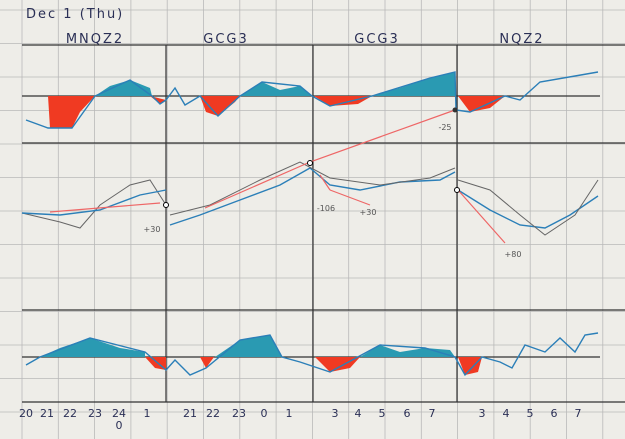 This screenshot has width=625, height=439. I want to click on annotation: -106, so click(326, 208).